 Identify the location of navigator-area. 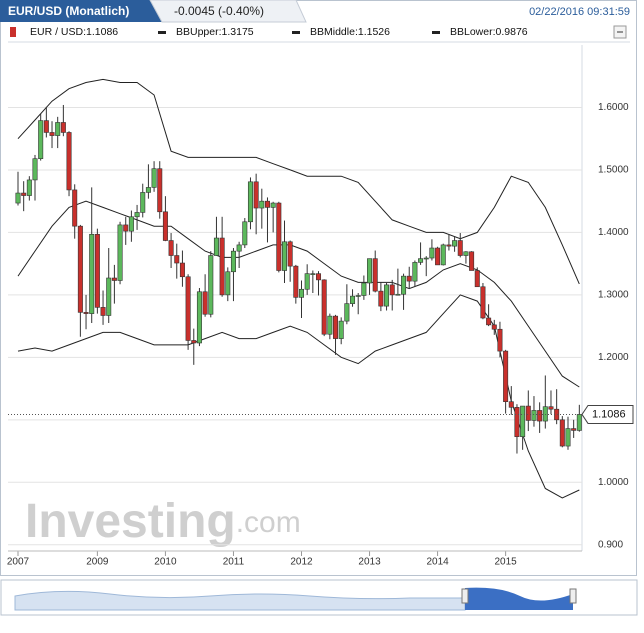
(240, 600).